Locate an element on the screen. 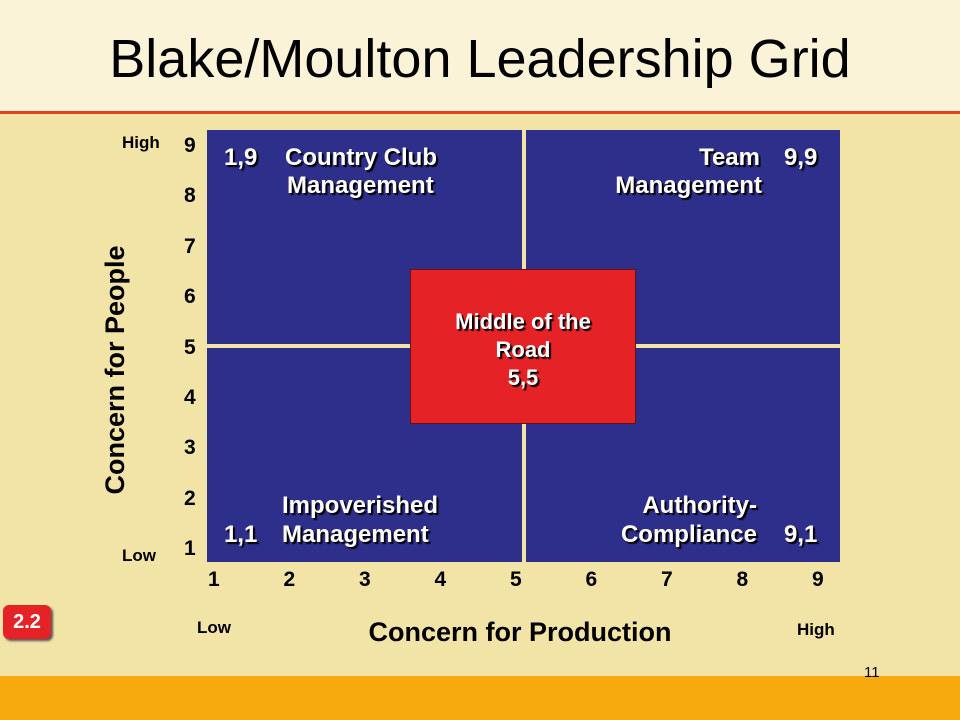 This screenshot has width=960, height=720. y-tick-label: 5 is located at coordinates (190, 347).